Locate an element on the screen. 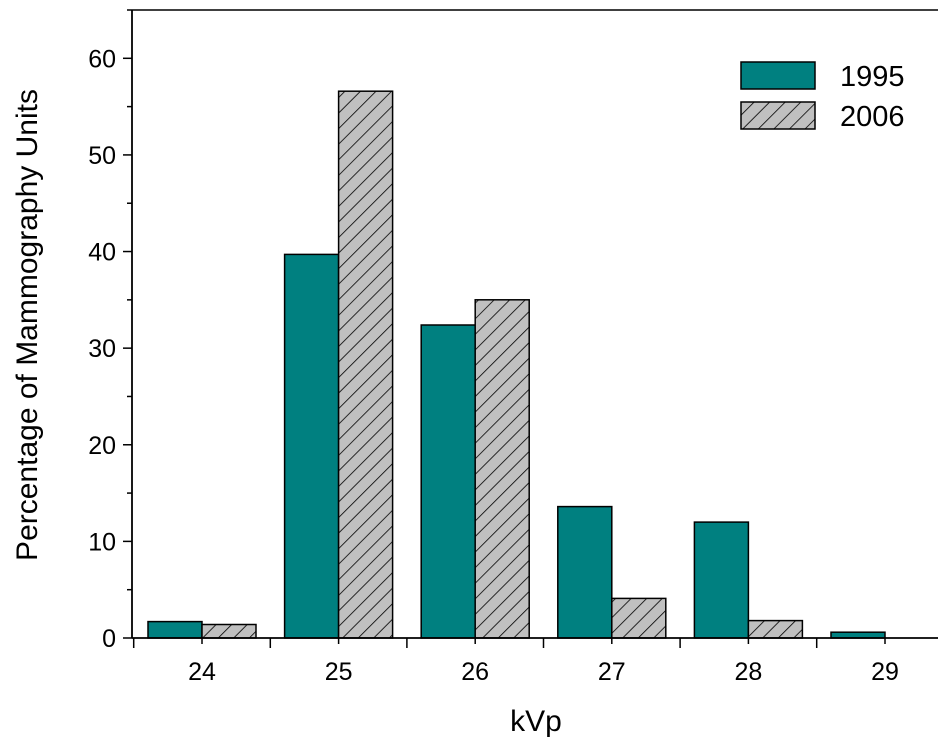  y-tick-label: 0 is located at coordinates (109, 639).